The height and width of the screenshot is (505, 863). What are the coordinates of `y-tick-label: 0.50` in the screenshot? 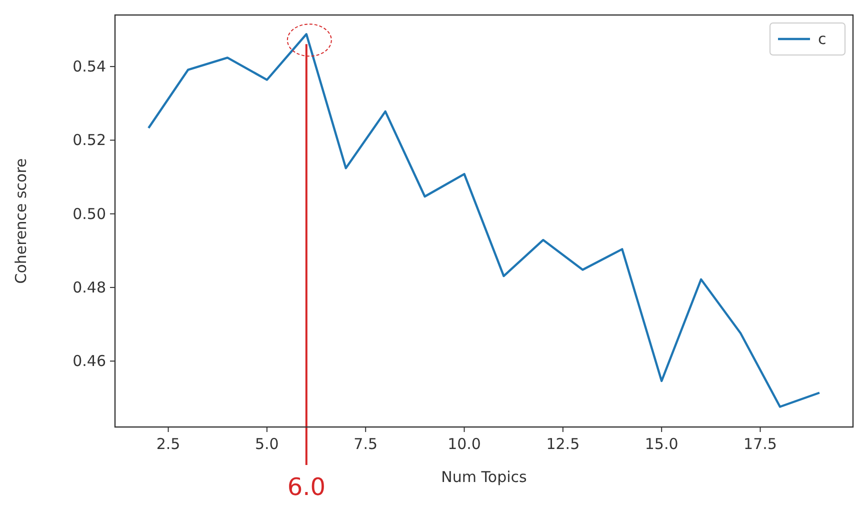 It's located at (89, 213).